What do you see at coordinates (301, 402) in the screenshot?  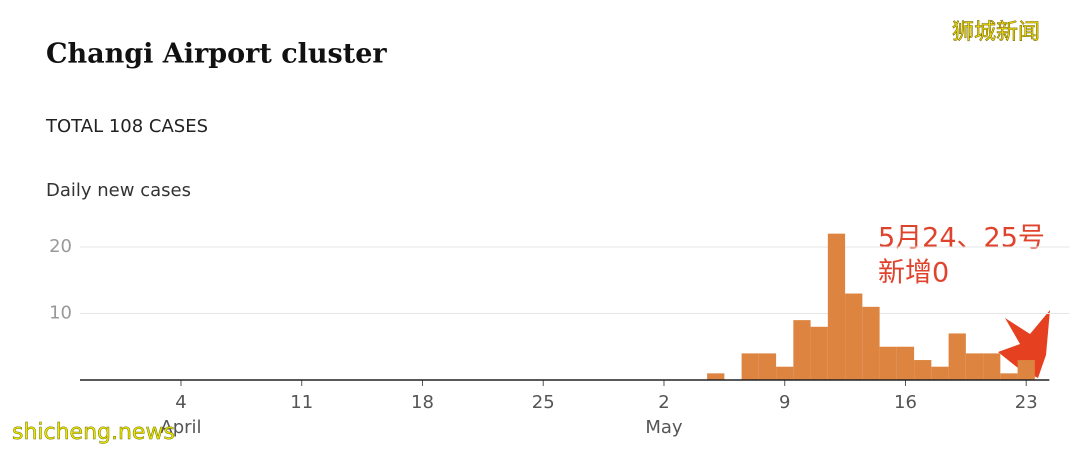 I see `x-tick-label: 11` at bounding box center [301, 402].